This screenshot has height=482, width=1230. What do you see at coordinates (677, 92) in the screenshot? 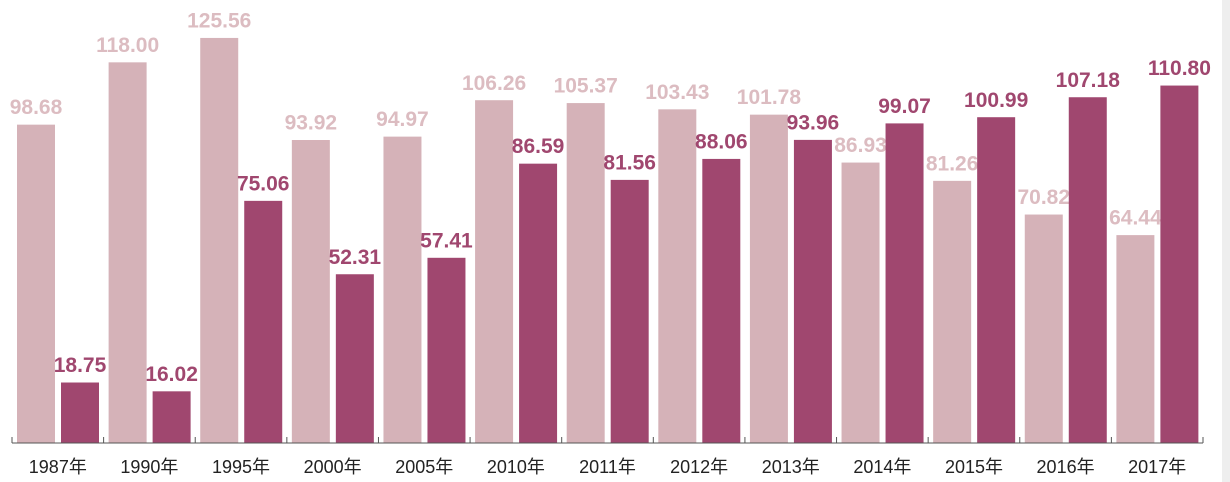
I see `value-label: 103.43` at bounding box center [677, 92].